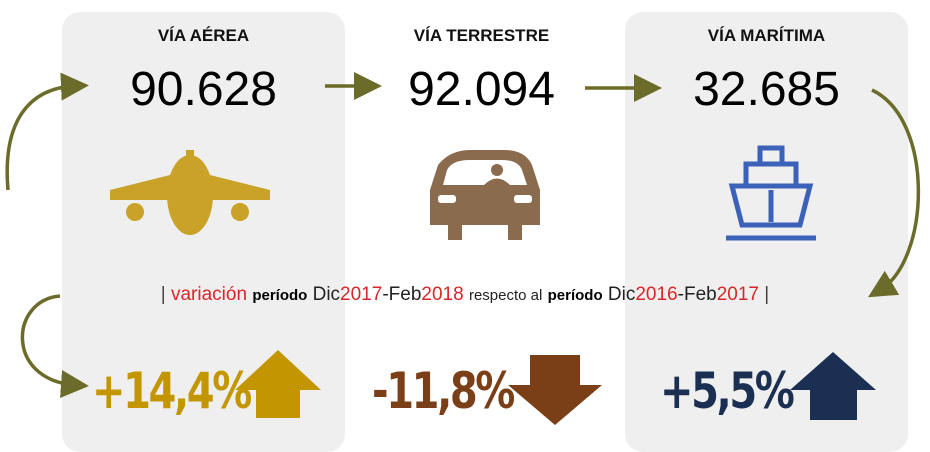  I want to click on column-value: 90.628, so click(203, 89).